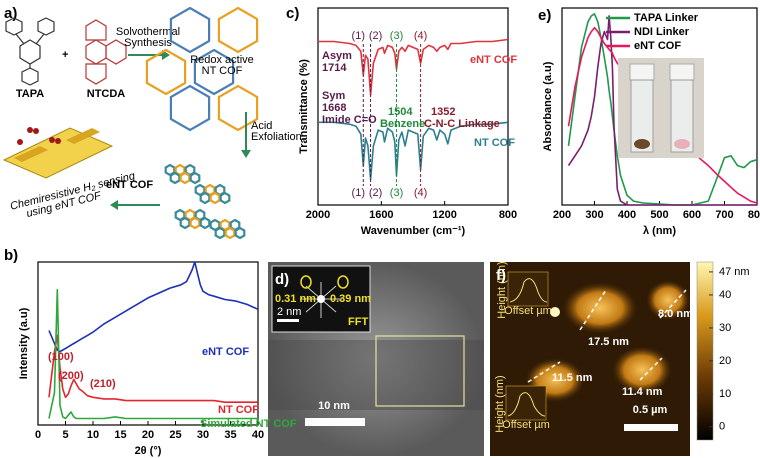 Image resolution: width=760 pixels, height=458 pixels. What do you see at coordinates (333, 96) in the screenshot?
I see `annotation: Sym` at bounding box center [333, 96].